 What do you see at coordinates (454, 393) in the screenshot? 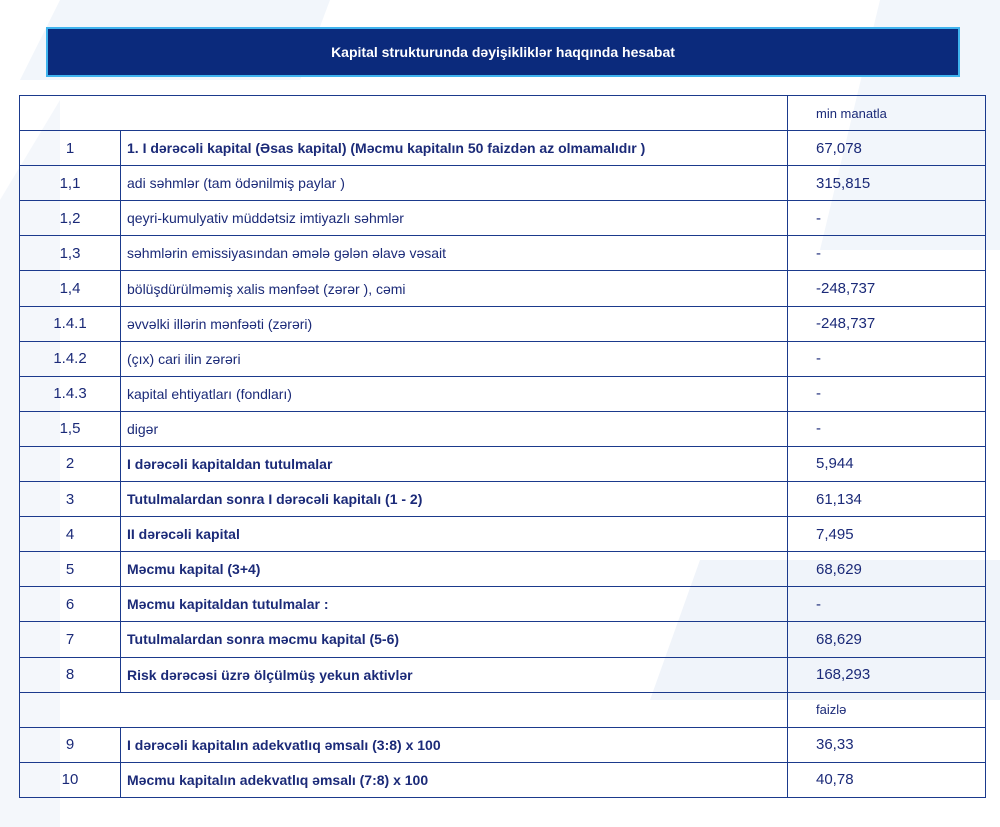
I see `row-label: kapital ehtiyatları (fondları)` at bounding box center [454, 393].